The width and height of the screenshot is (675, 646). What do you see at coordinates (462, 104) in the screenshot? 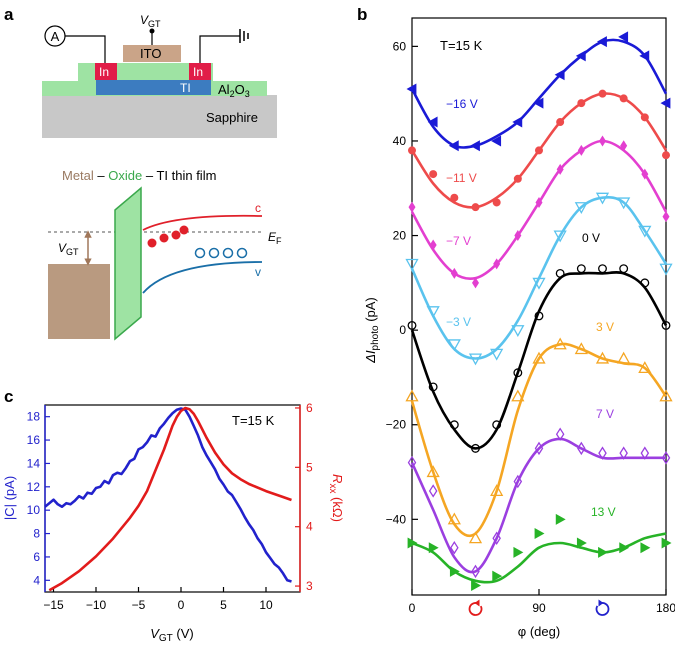
I see `series-label: −16 V` at bounding box center [462, 104].